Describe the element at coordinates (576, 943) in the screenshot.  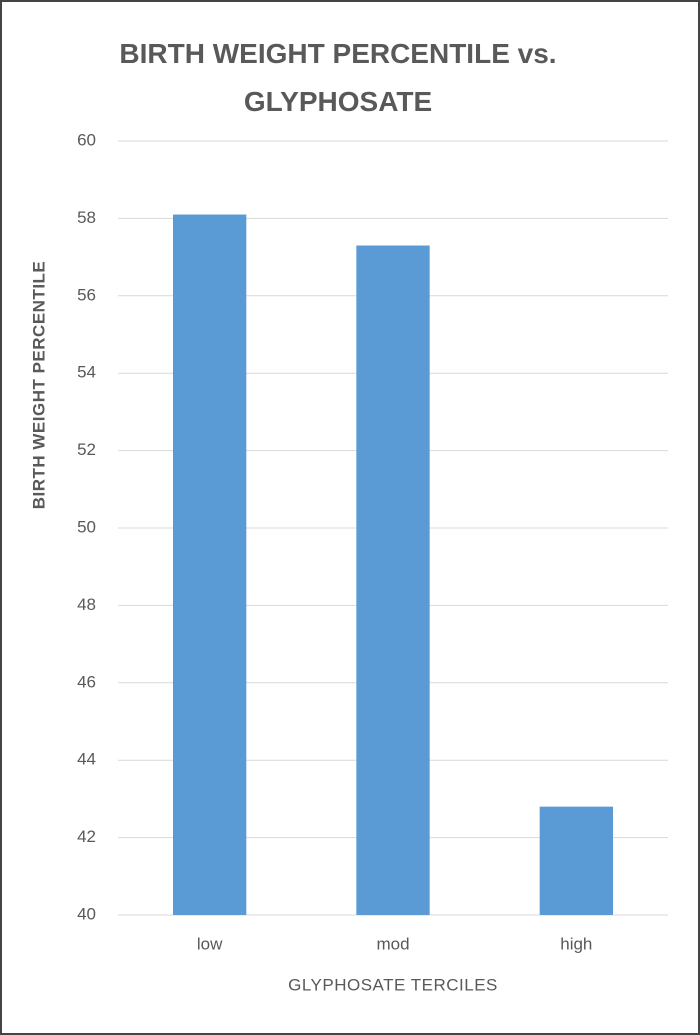
I see `x-tick-label: high` at that location.